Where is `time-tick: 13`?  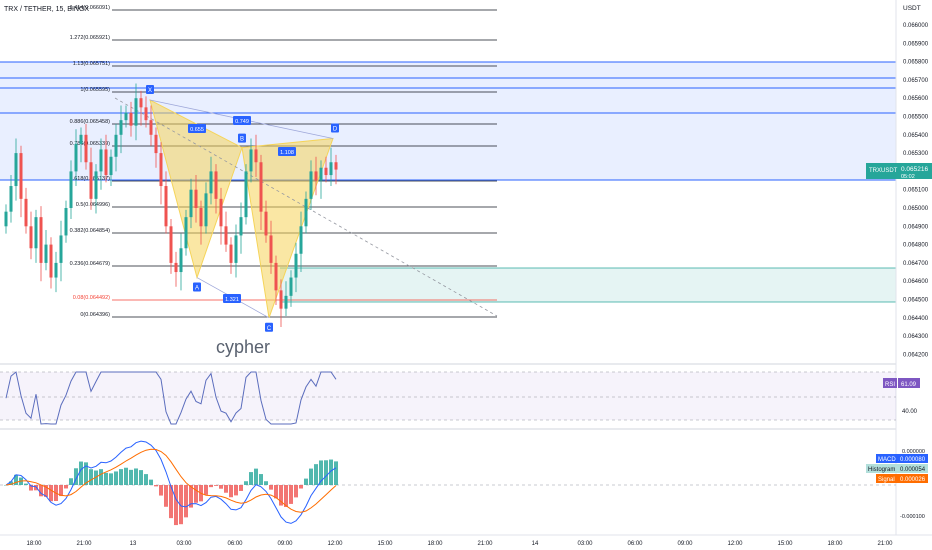 time-tick: 13 is located at coordinates (133, 544).